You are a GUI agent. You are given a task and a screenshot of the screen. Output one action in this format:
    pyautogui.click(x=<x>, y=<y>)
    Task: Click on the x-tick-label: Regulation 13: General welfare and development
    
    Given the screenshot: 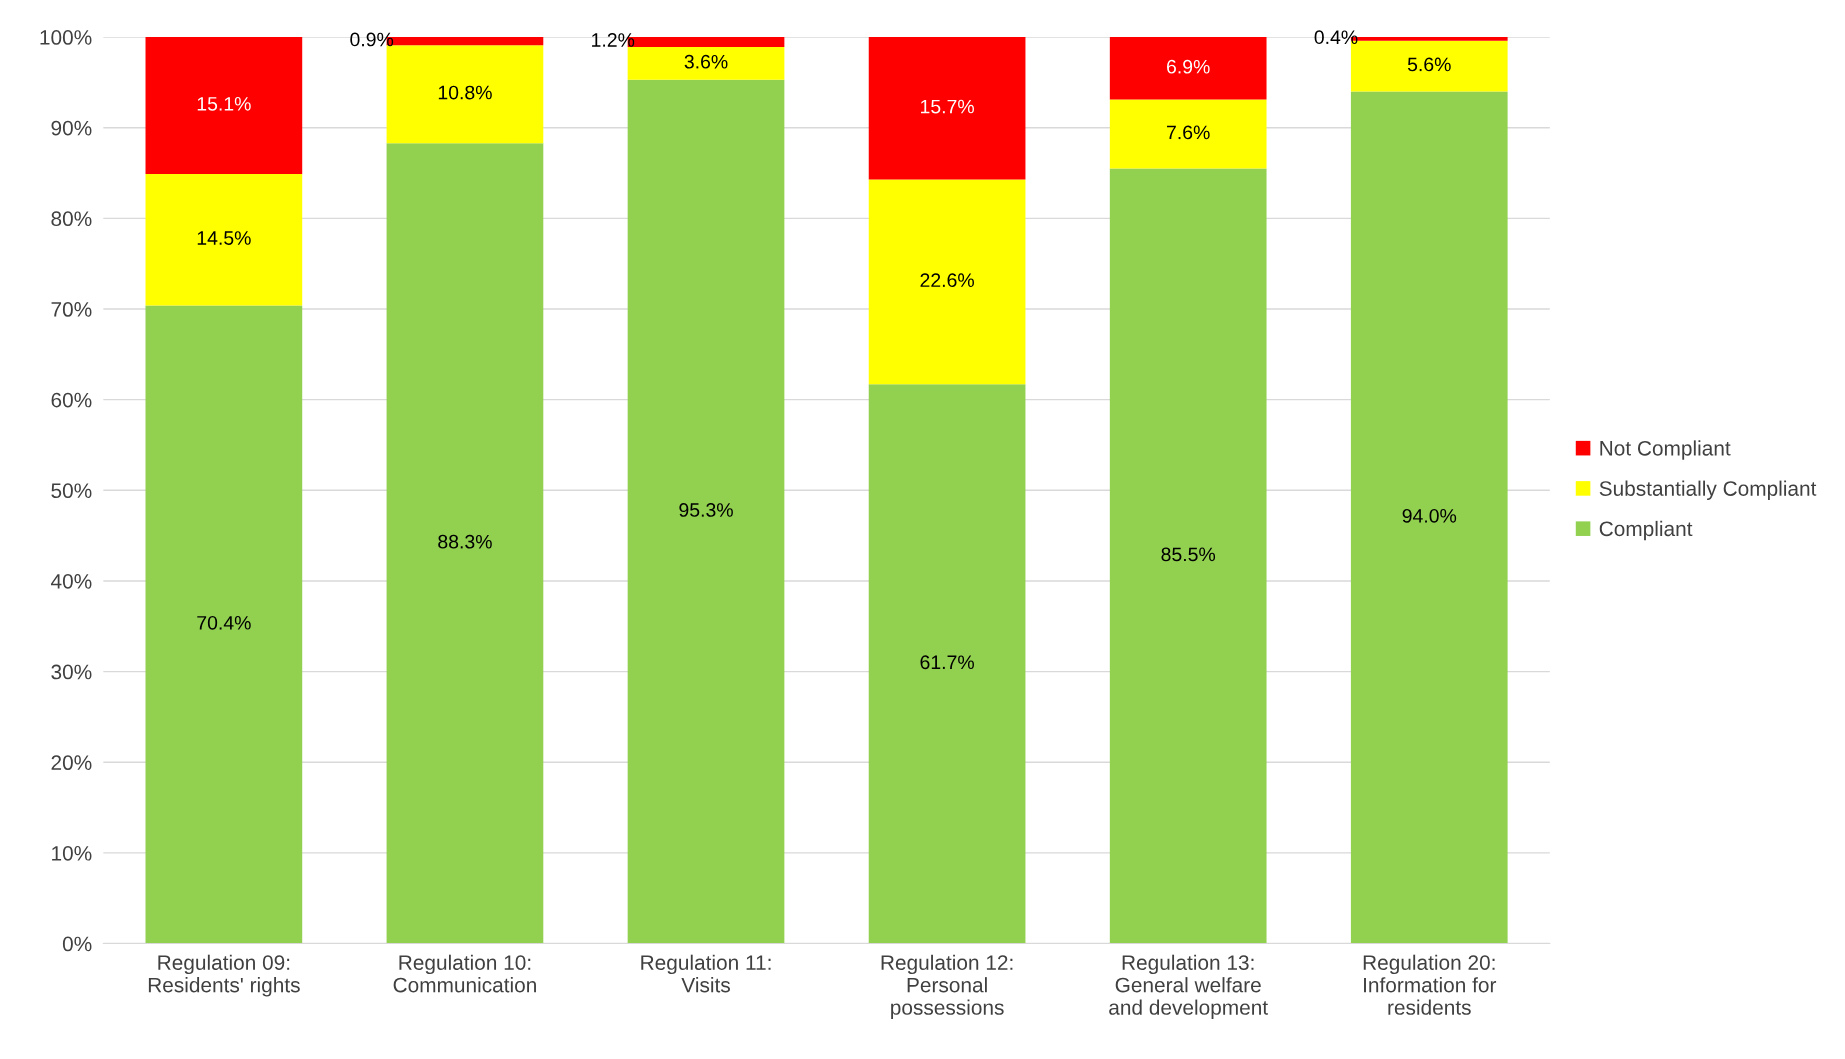 What is the action you would take?
    pyautogui.click(x=1188, y=986)
    